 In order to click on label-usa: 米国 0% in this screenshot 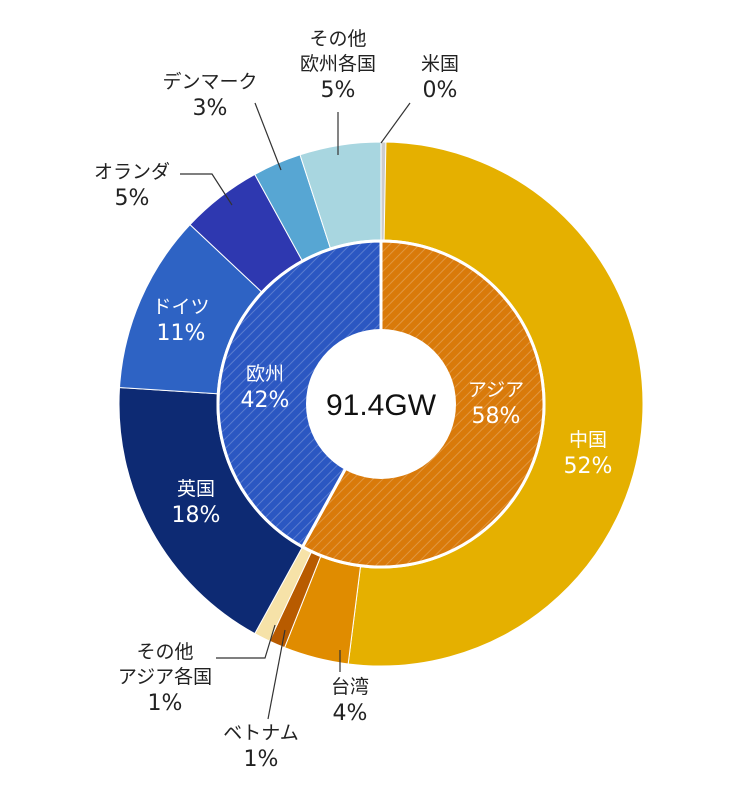, I will do `click(440, 78)`.